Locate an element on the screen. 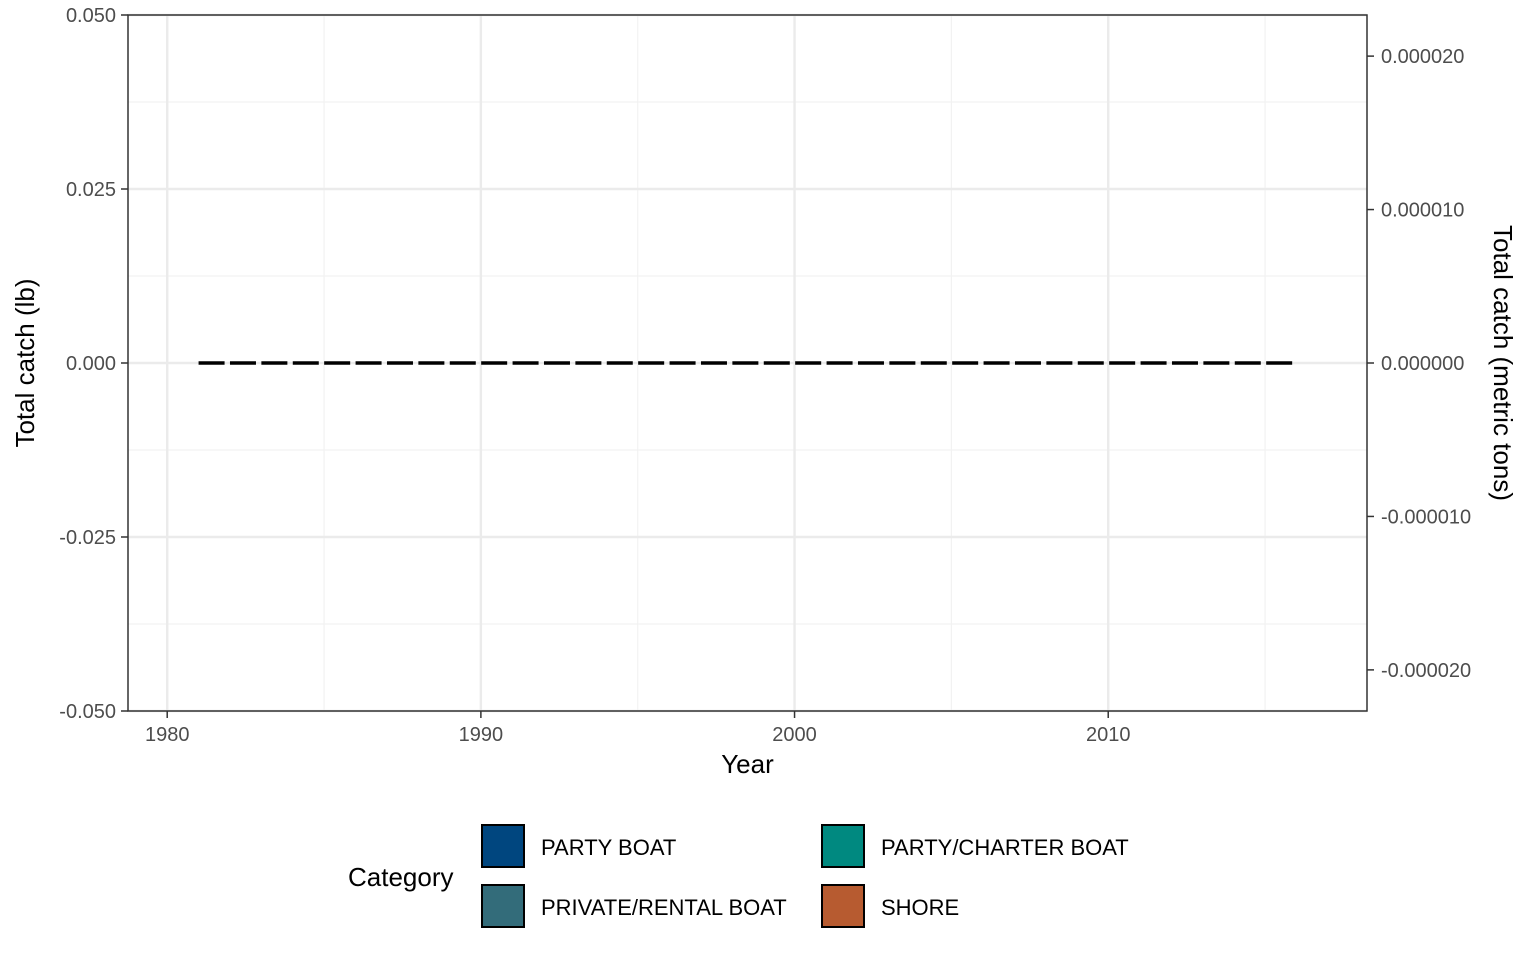  x-axis-title: Year is located at coordinates (747, 764).